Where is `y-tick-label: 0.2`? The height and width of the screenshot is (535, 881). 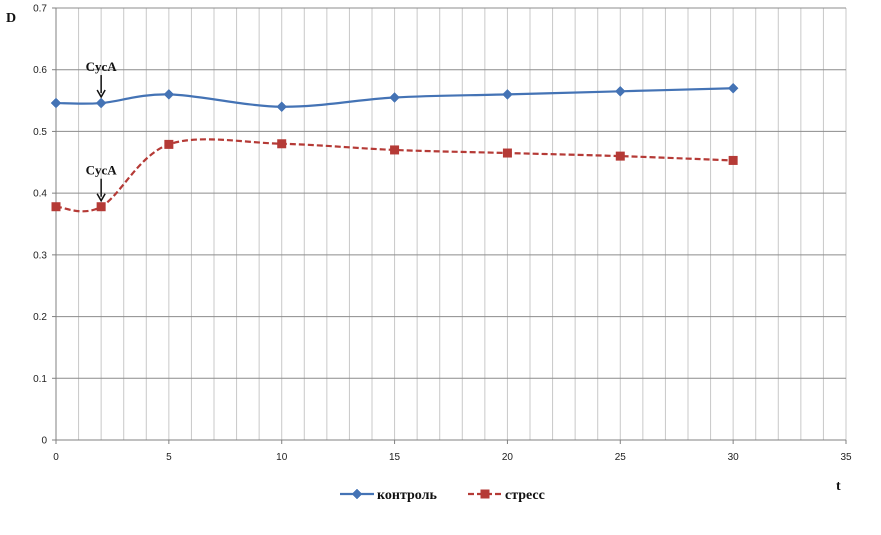 y-tick-label: 0.2 is located at coordinates (40, 317).